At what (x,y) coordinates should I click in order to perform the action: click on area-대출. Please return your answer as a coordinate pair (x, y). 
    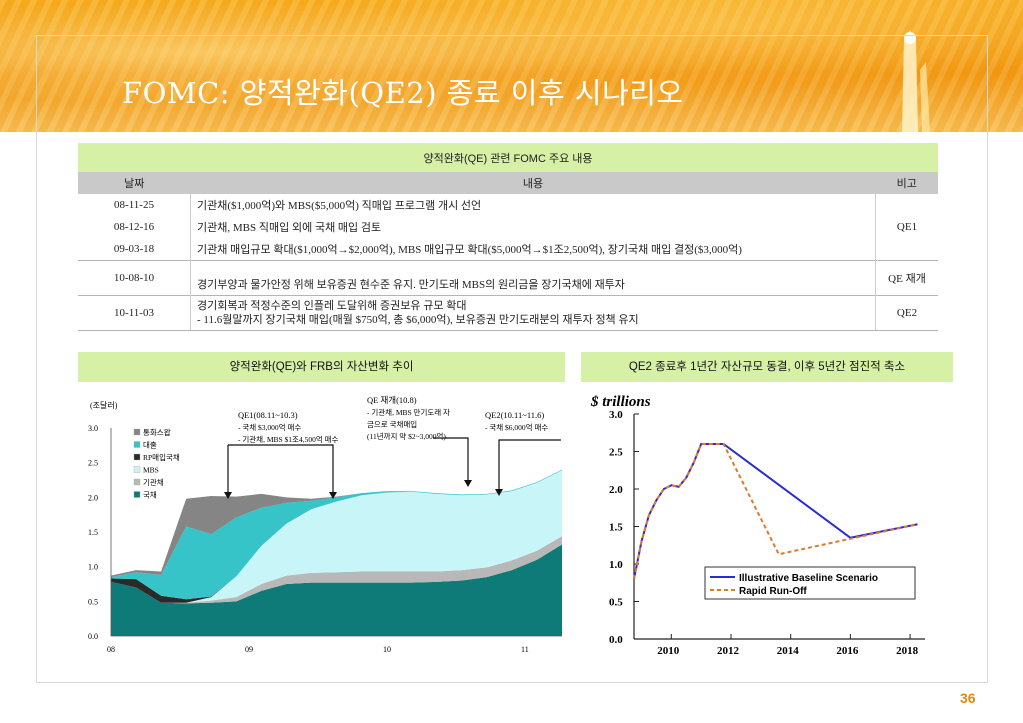
    Looking at the image, I should click on (336, 534).